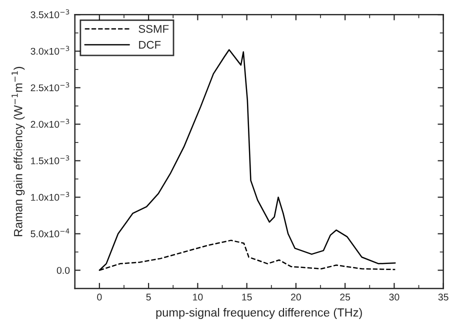  What do you see at coordinates (345, 297) in the screenshot?
I see `x-tick-label: 25` at bounding box center [345, 297].